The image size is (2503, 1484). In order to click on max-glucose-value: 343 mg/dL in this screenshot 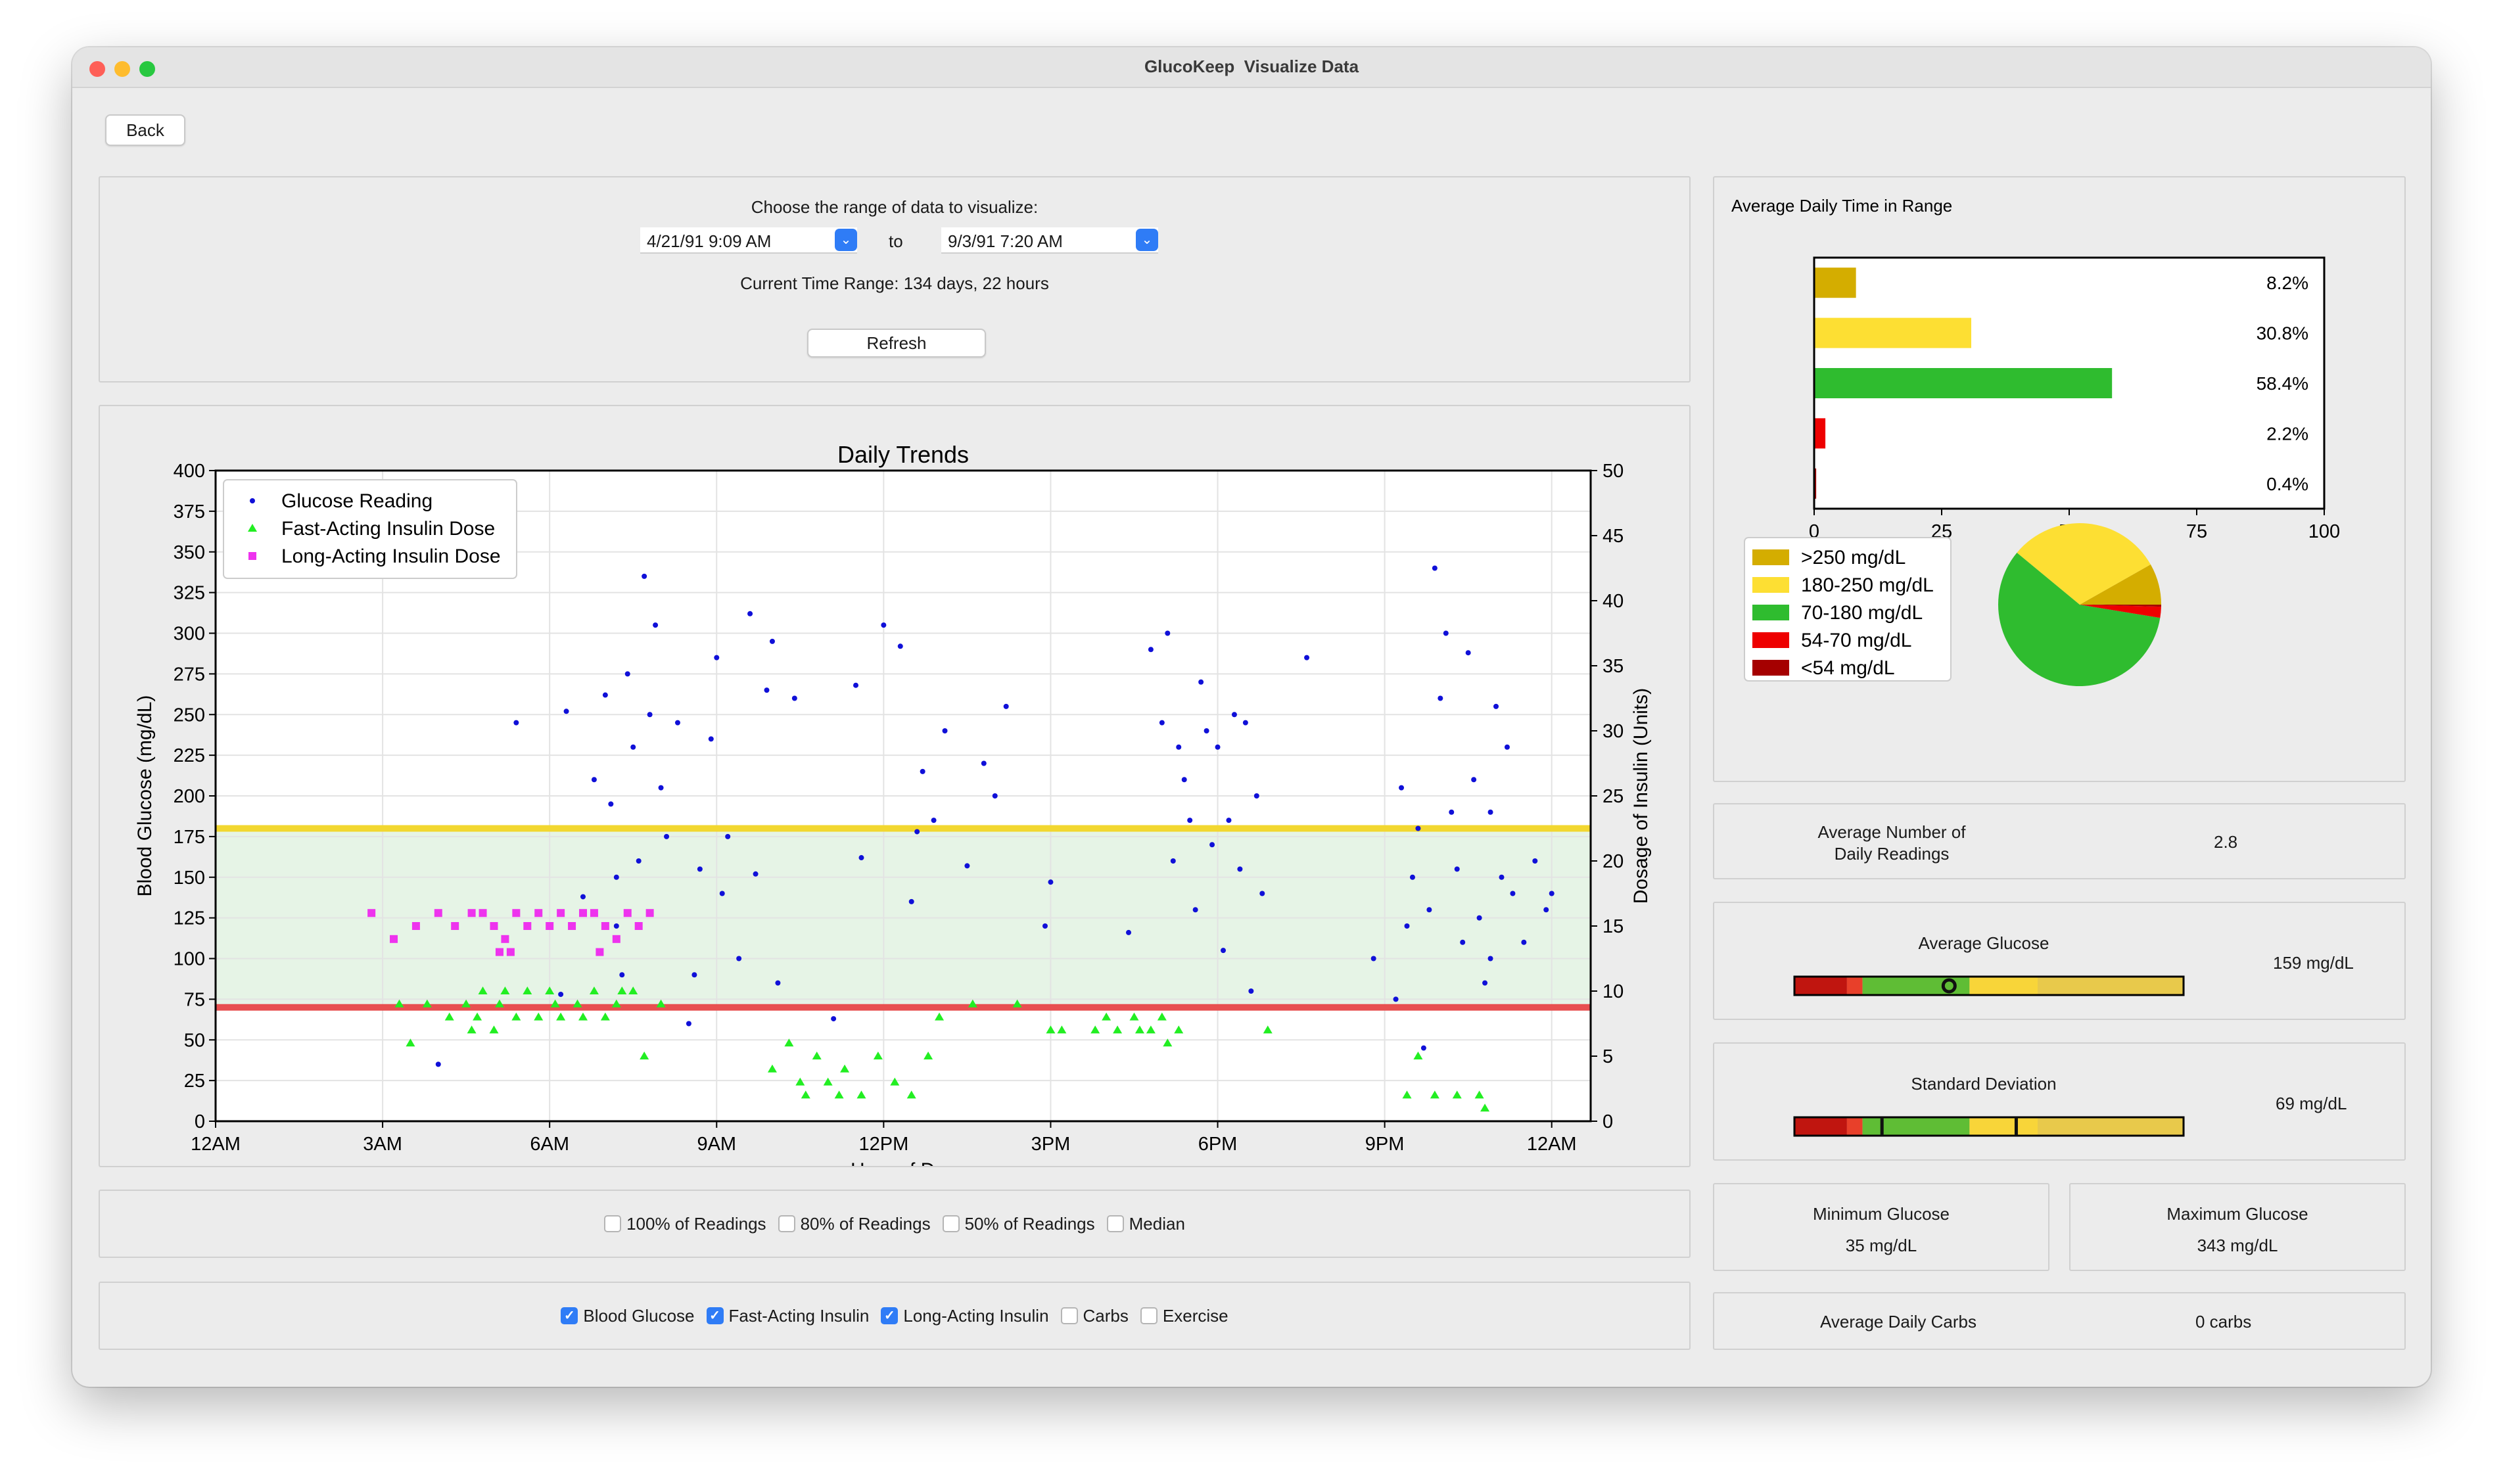, I will do `click(2237, 1245)`.